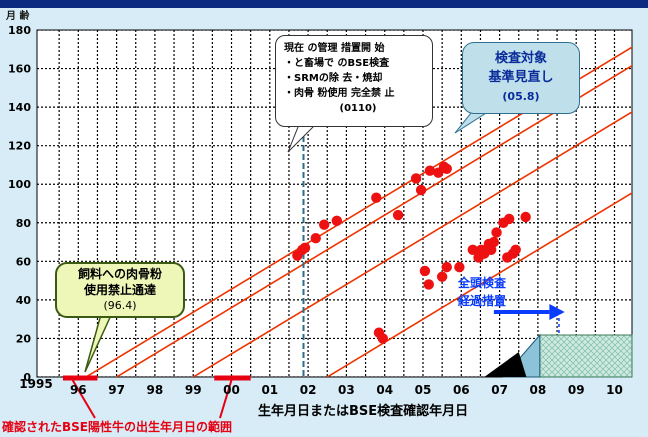 Image resolution: width=648 pixels, height=437 pixels. Describe the element at coordinates (333, 78) in the screenshot. I see `measures-line-3: ・SRMの除 去・焼却` at that location.